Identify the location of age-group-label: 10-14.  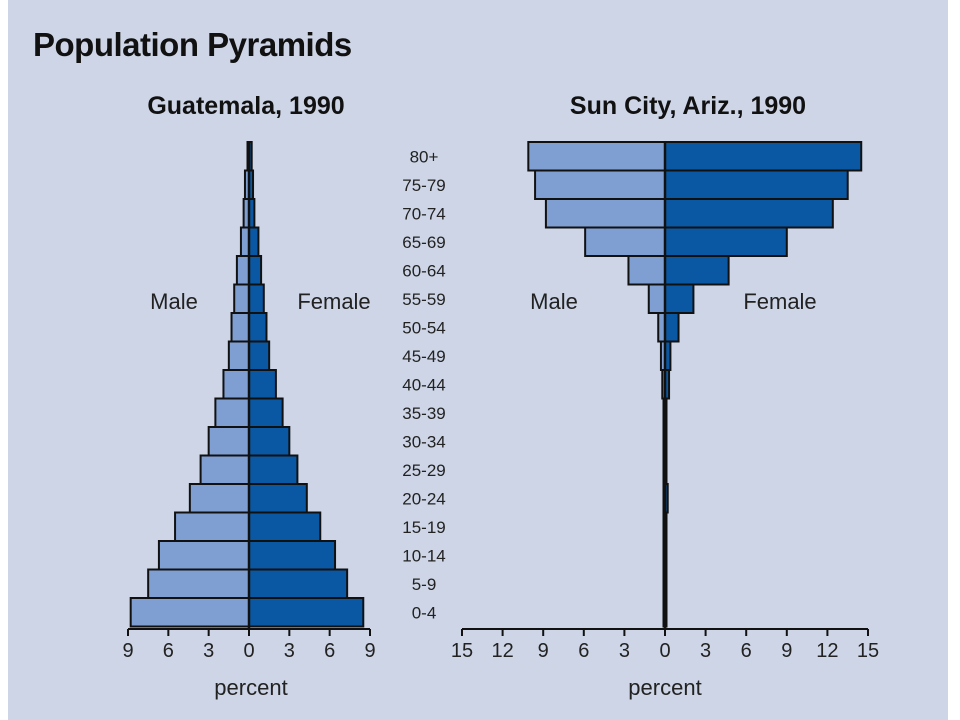
(423, 555).